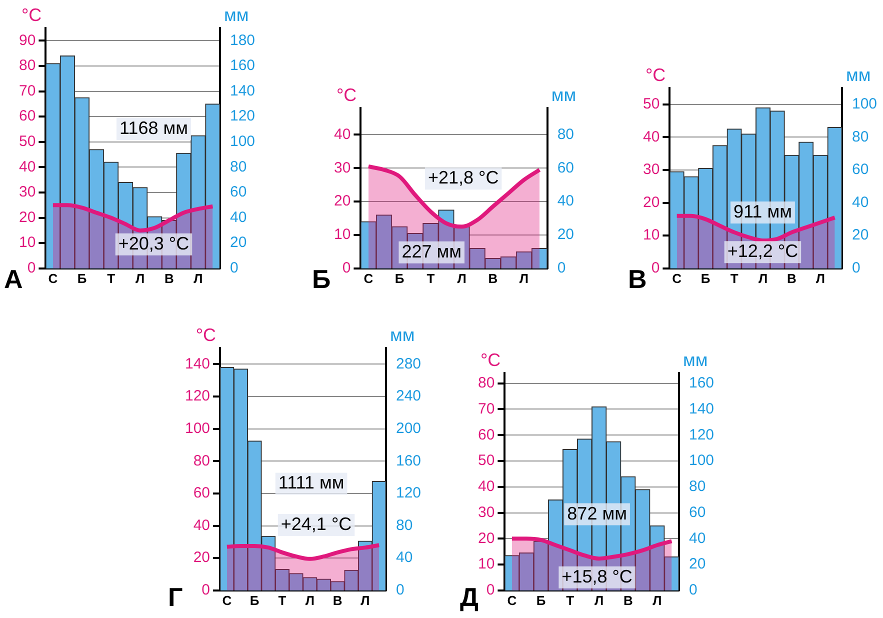 The height and width of the screenshot is (618, 883). I want to click on annotation: +24,1 °C, so click(316, 524).